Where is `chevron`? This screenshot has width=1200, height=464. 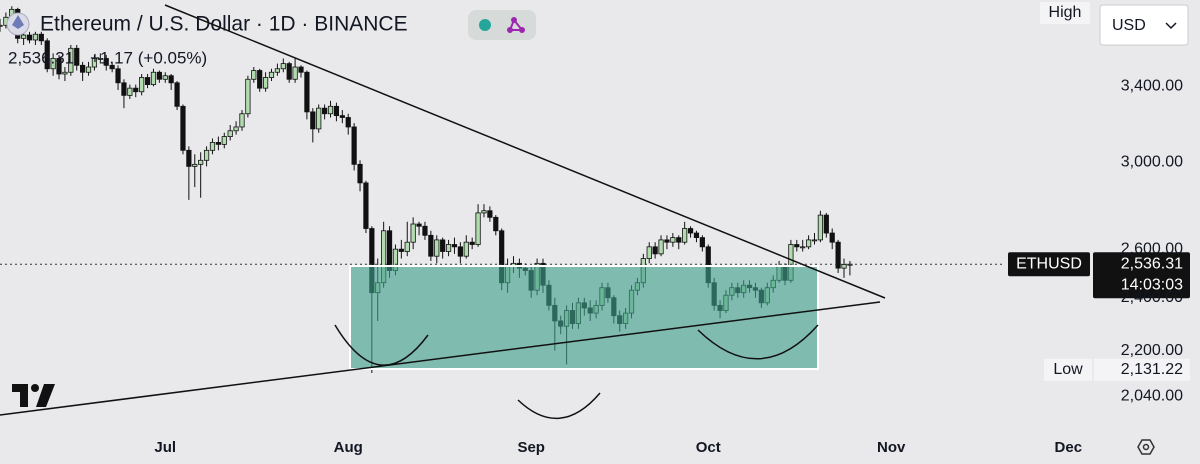
chevron is located at coordinates (1171, 26).